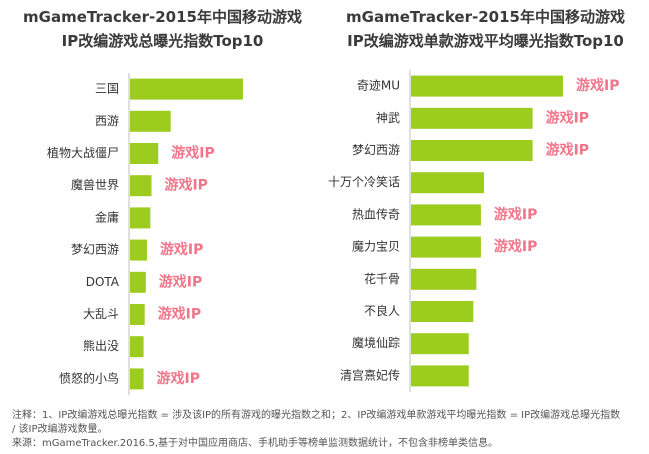 The image size is (649, 454). What do you see at coordinates (95, 250) in the screenshot?
I see `left-category-label: 梦幻西游` at bounding box center [95, 250].